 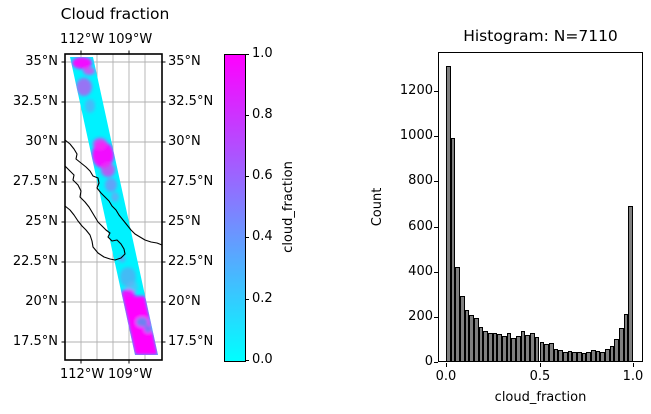 What do you see at coordinates (288, 207) in the screenshot?
I see `colorbar-axis-label: cloud_fraction` at bounding box center [288, 207].